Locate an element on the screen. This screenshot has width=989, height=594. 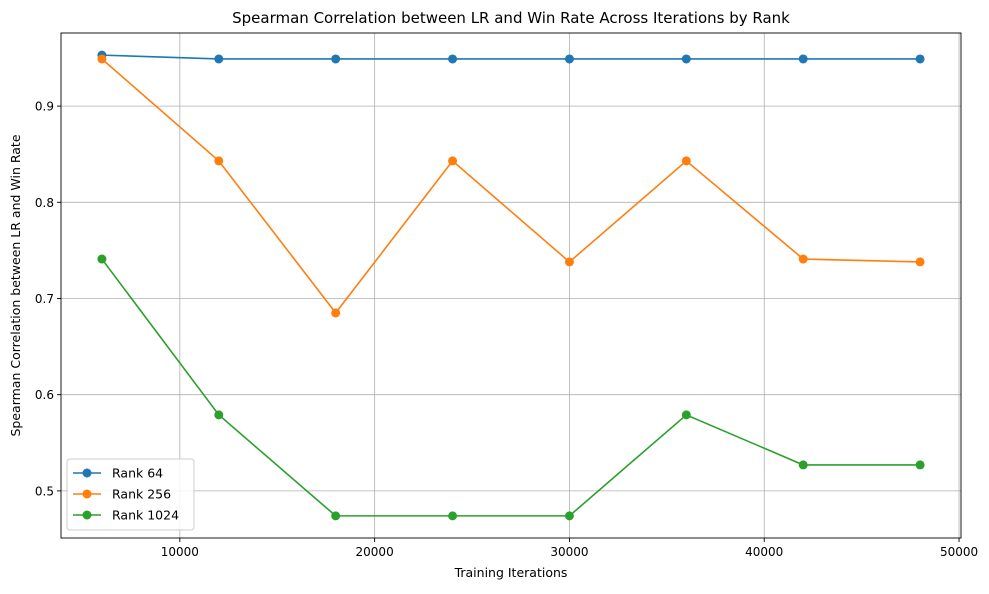
legend-label: Rank 256 is located at coordinates (141, 494).